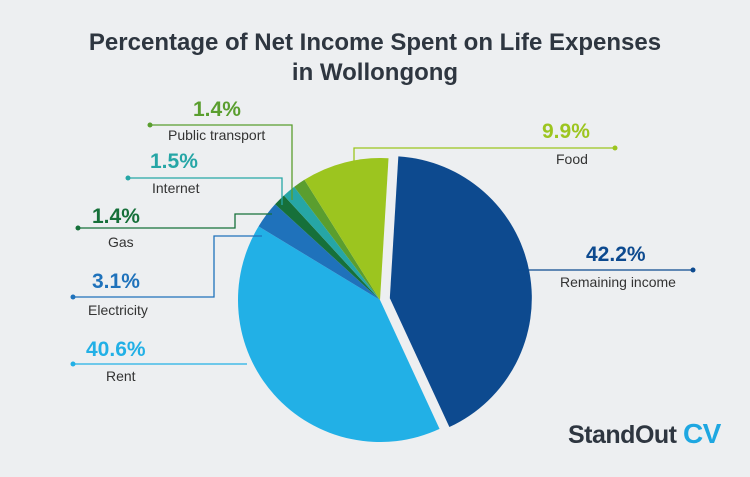  I want to click on brand-logo: StandOut CV, so click(644, 434).